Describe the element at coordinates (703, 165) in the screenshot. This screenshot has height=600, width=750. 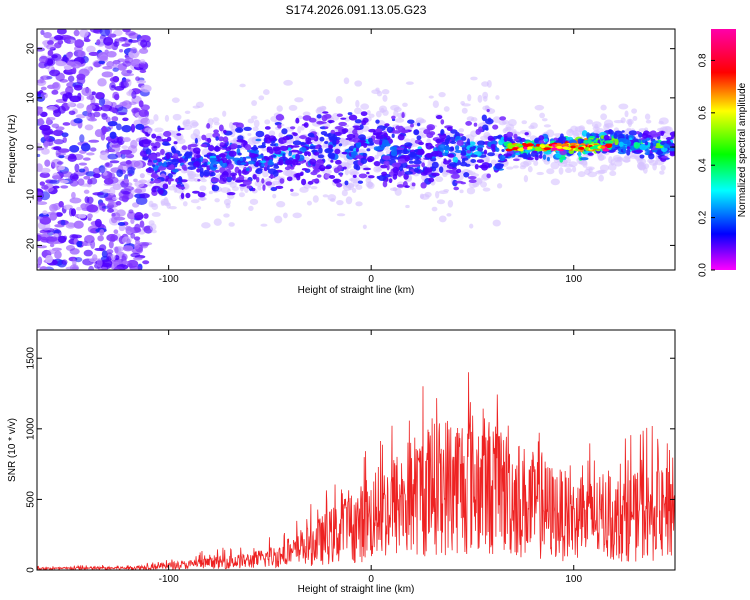
I see `colorbar-tick-label: 0.4` at that location.